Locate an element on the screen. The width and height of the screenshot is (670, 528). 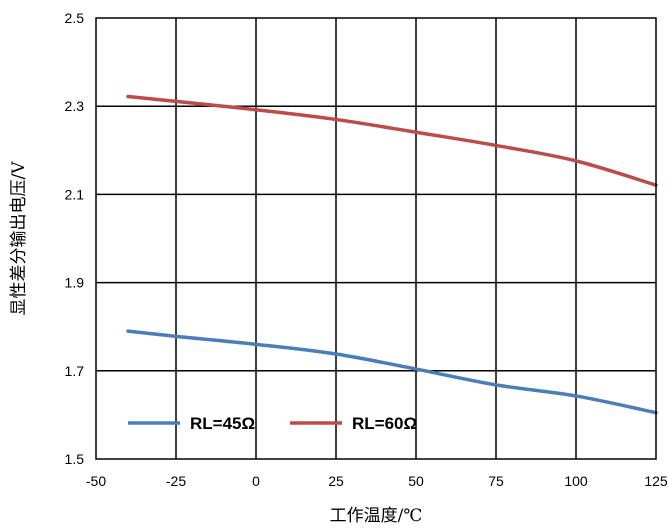
x-tick-label: 50 is located at coordinates (416, 481).